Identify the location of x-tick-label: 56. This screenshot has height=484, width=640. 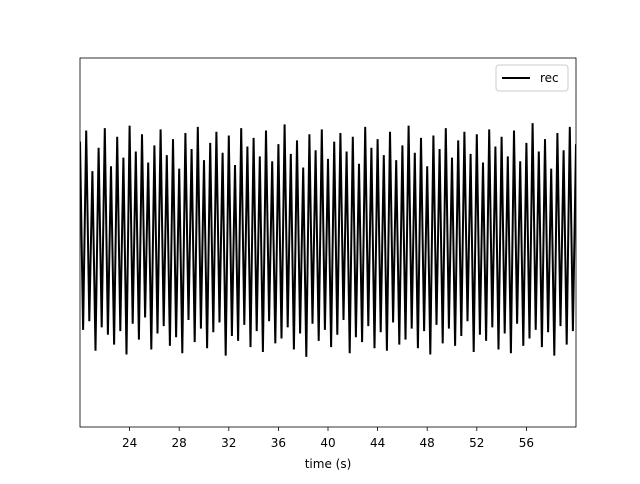
(526, 443).